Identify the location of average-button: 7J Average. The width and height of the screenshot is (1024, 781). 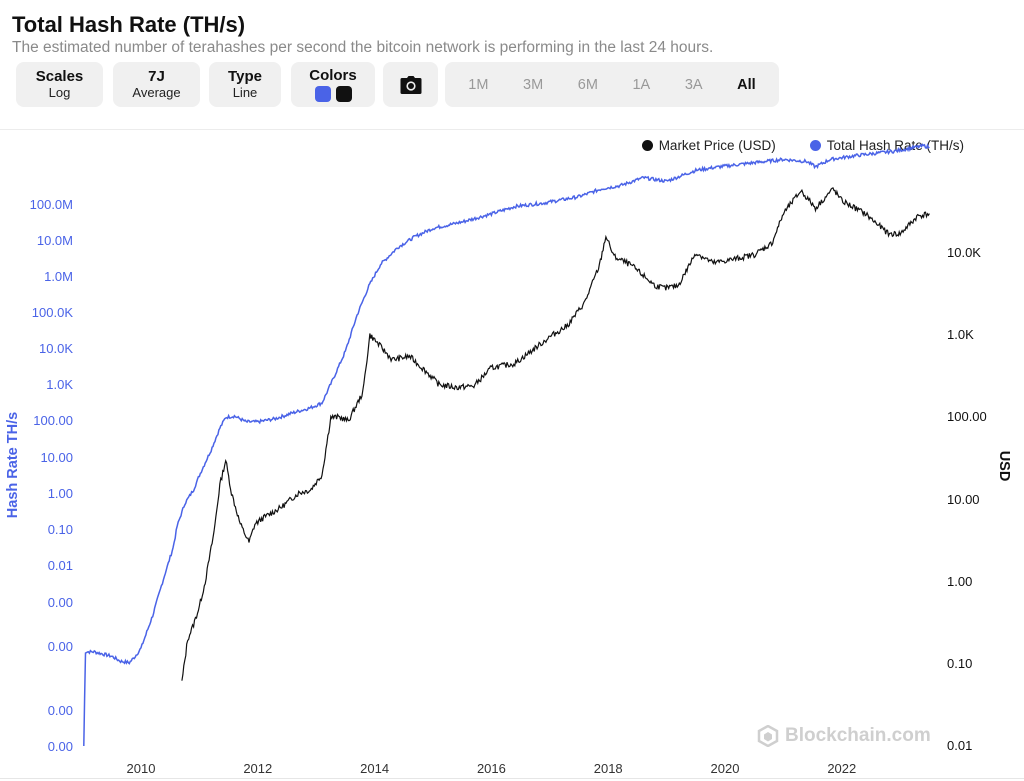
(156, 84).